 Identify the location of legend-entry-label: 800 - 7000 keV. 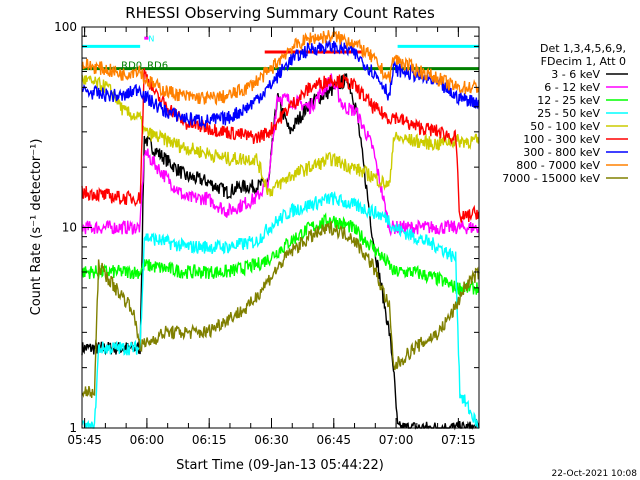
(558, 165).